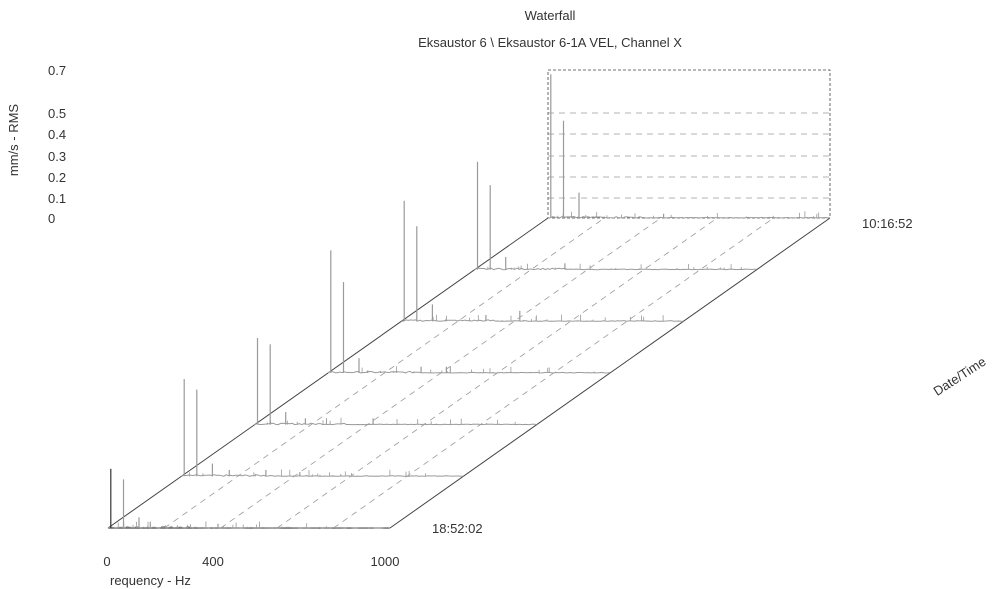 The image size is (999, 589). Describe the element at coordinates (106, 561) in the screenshot. I see `x-tick-label: 0` at that location.